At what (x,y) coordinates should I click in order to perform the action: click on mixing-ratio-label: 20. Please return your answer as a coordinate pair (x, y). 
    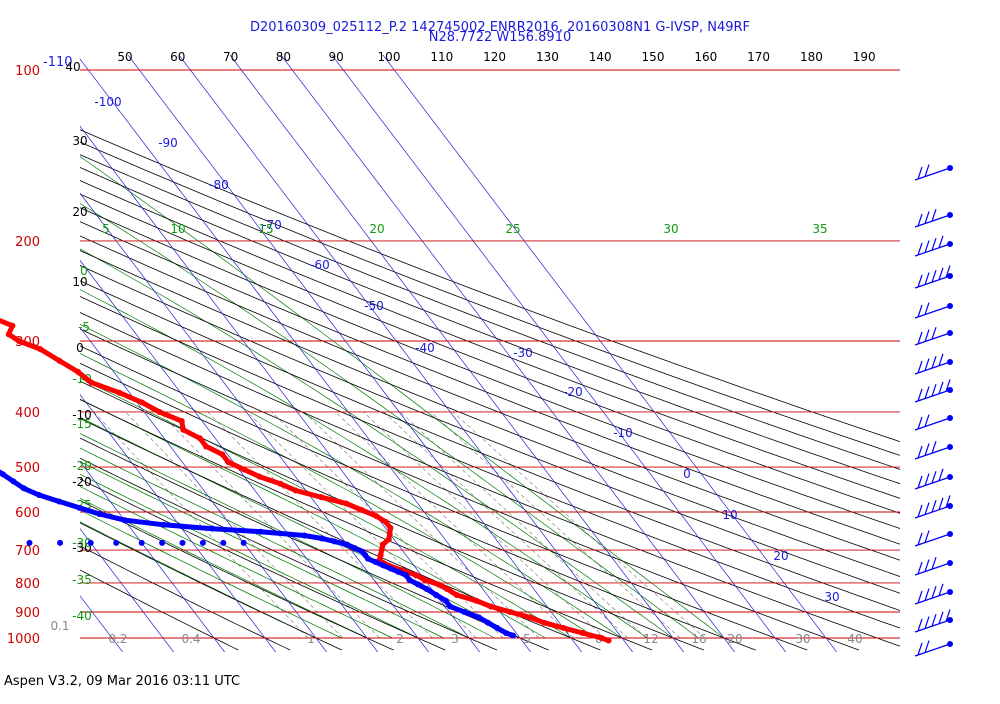
    Looking at the image, I should click on (734, 639).